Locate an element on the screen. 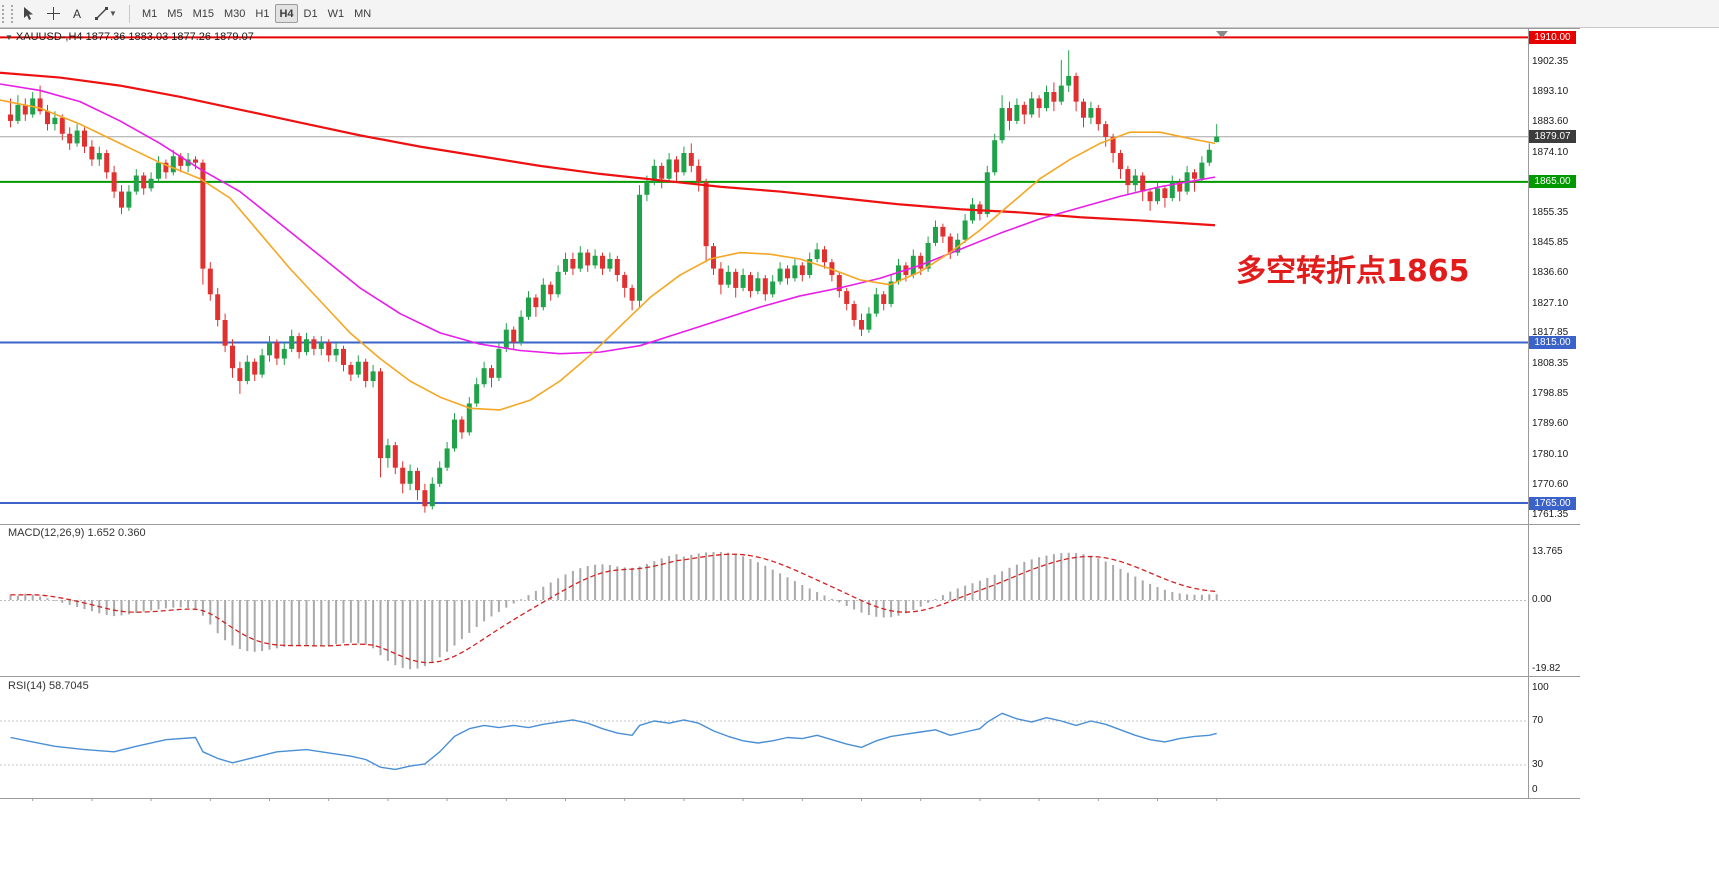  crosshair-tool-button is located at coordinates (53, 13).